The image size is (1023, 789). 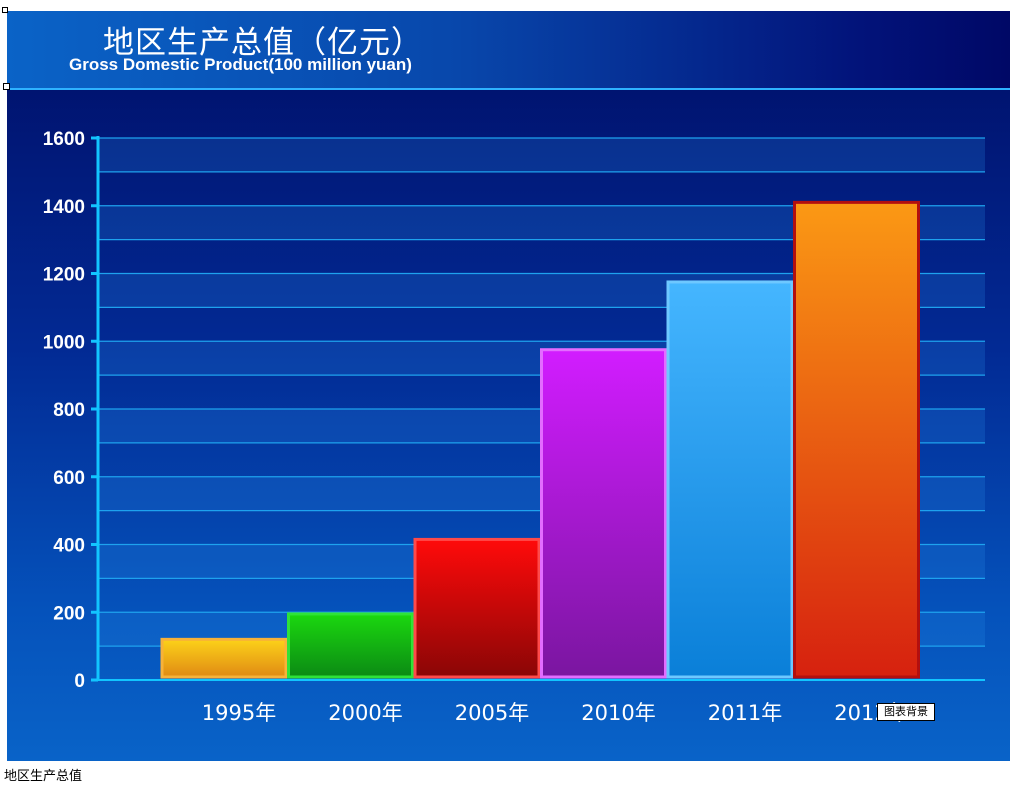 What do you see at coordinates (64, 139) in the screenshot?
I see `y-tick-label: 1600` at bounding box center [64, 139].